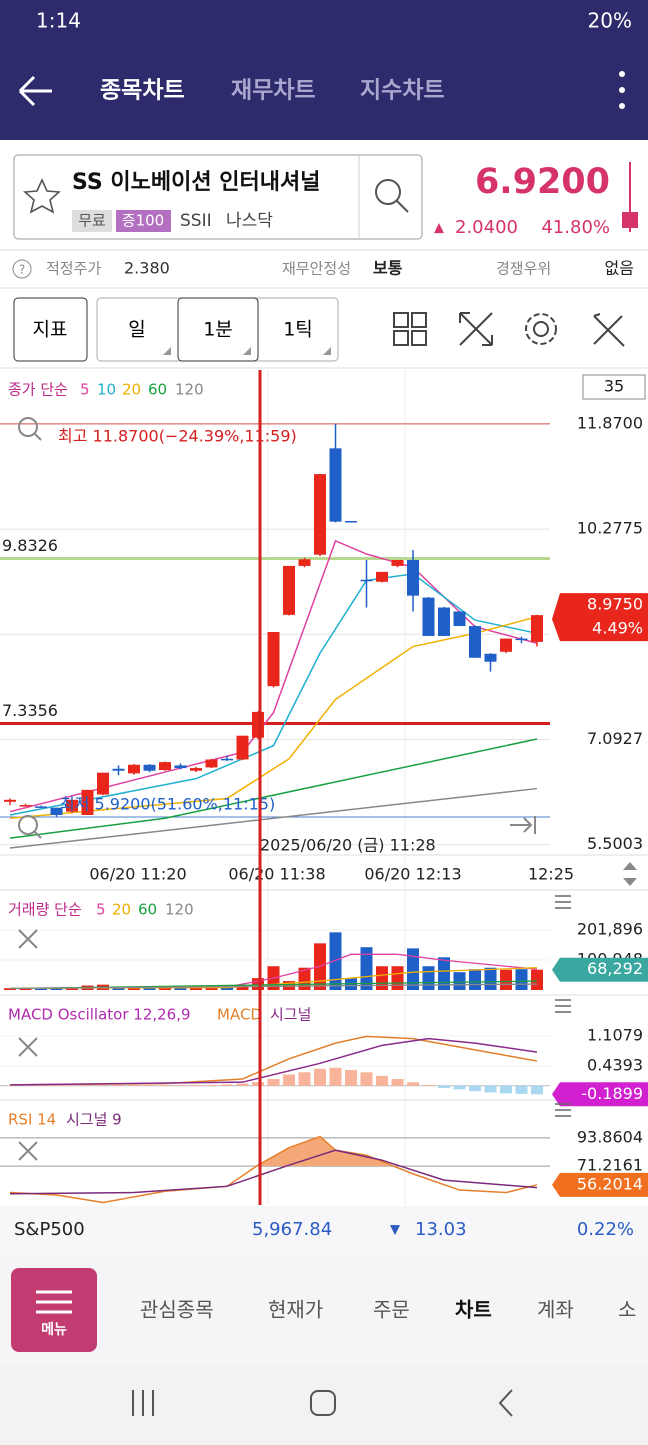 The image size is (648, 1445). What do you see at coordinates (298, 330) in the screenshot?
I see `button-label: 1틱` at bounding box center [298, 330].